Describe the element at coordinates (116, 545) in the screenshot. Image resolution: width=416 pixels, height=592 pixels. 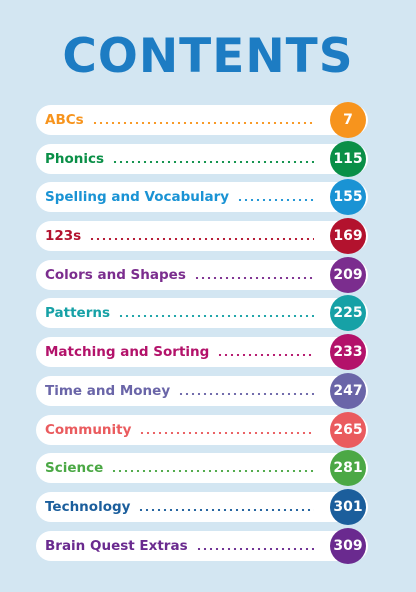
I see `toc-entry-label: Brain Quest Extras` at that location.